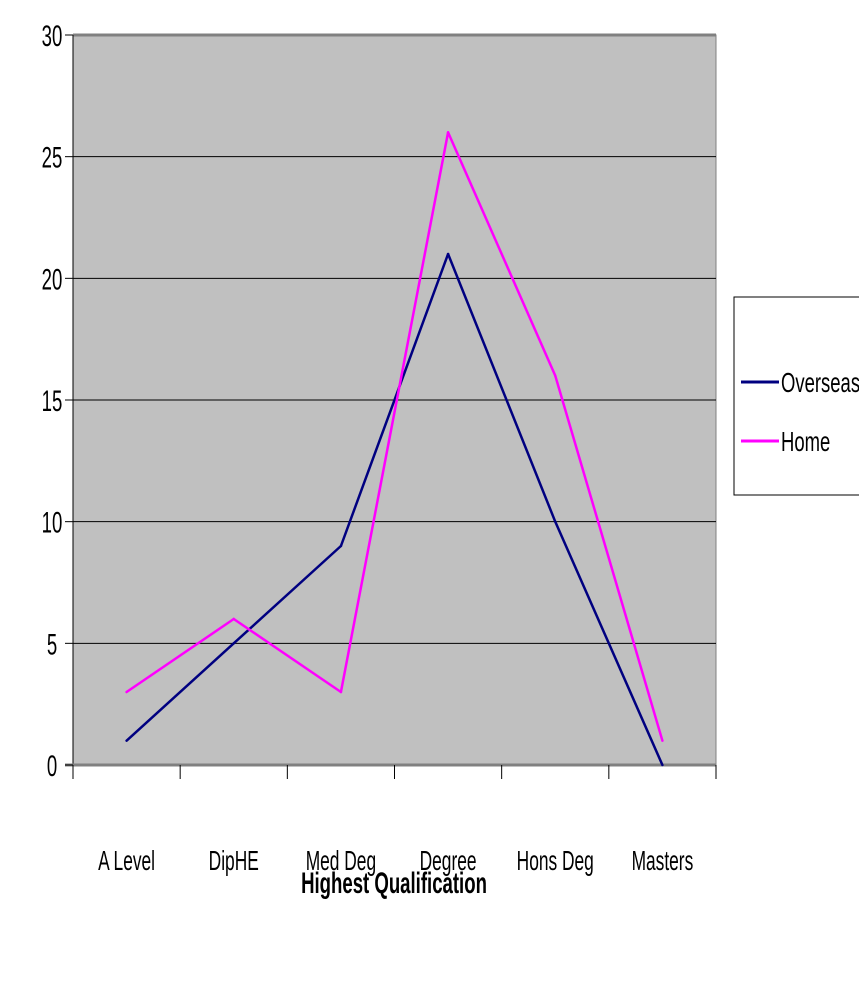 Image resolution: width=859 pixels, height=987 pixels. Describe the element at coordinates (52, 767) in the screenshot. I see `y-tick-label: 0` at that location.